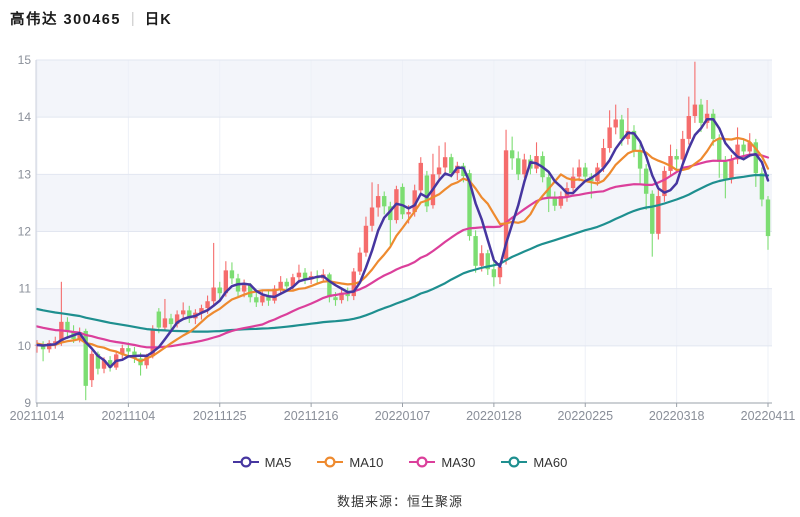 This screenshot has height=517, width=800. What do you see at coordinates (128, 416) in the screenshot?
I see `x-axis-label: 20211104` at bounding box center [128, 416].